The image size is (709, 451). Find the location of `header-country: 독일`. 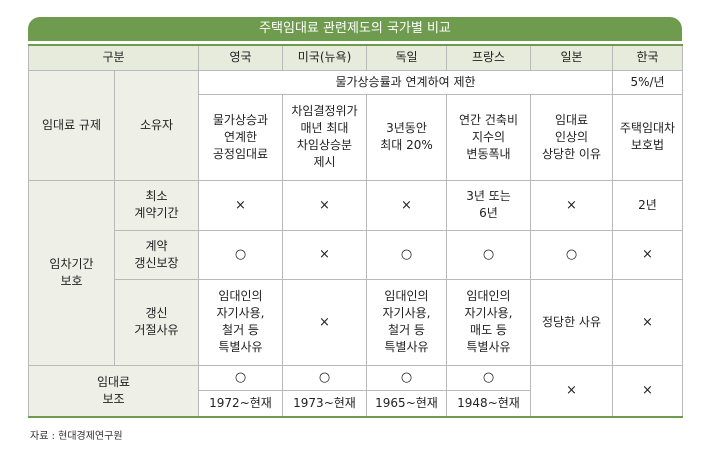

header-country: 독일 is located at coordinates (406, 57).